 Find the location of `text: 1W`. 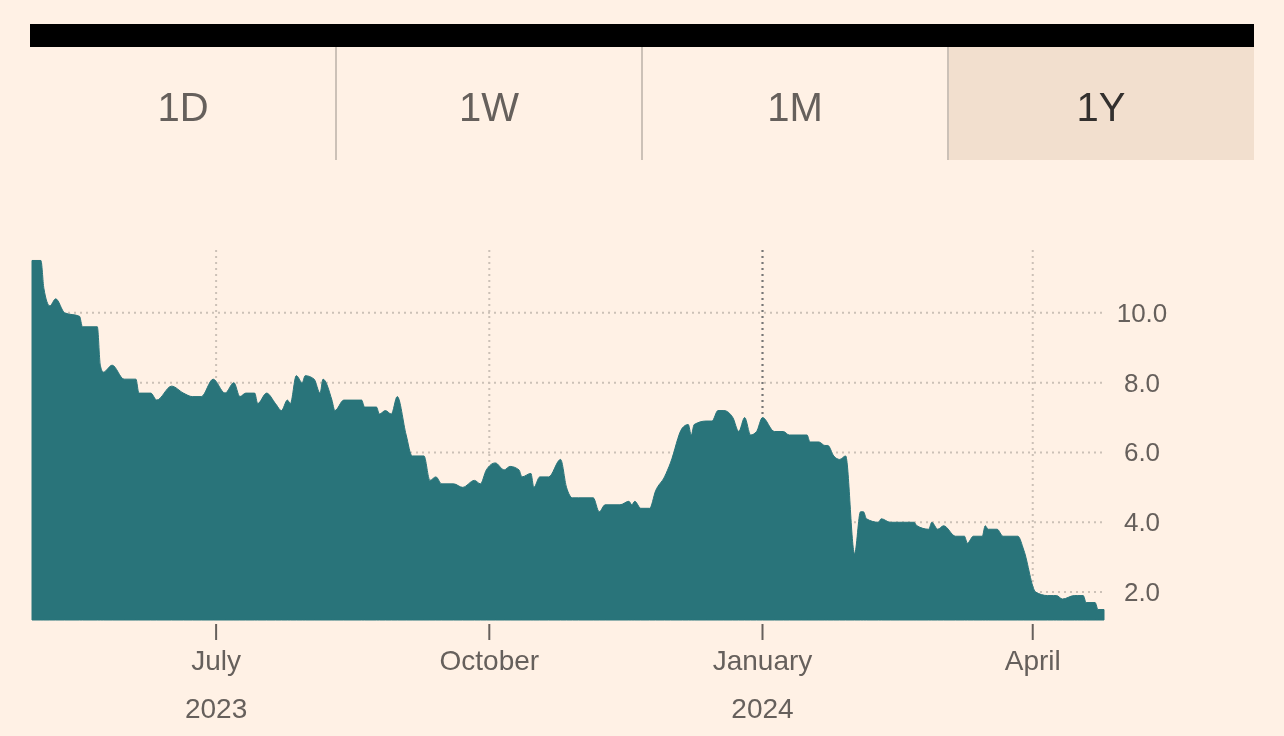

text: 1W is located at coordinates (489, 107).